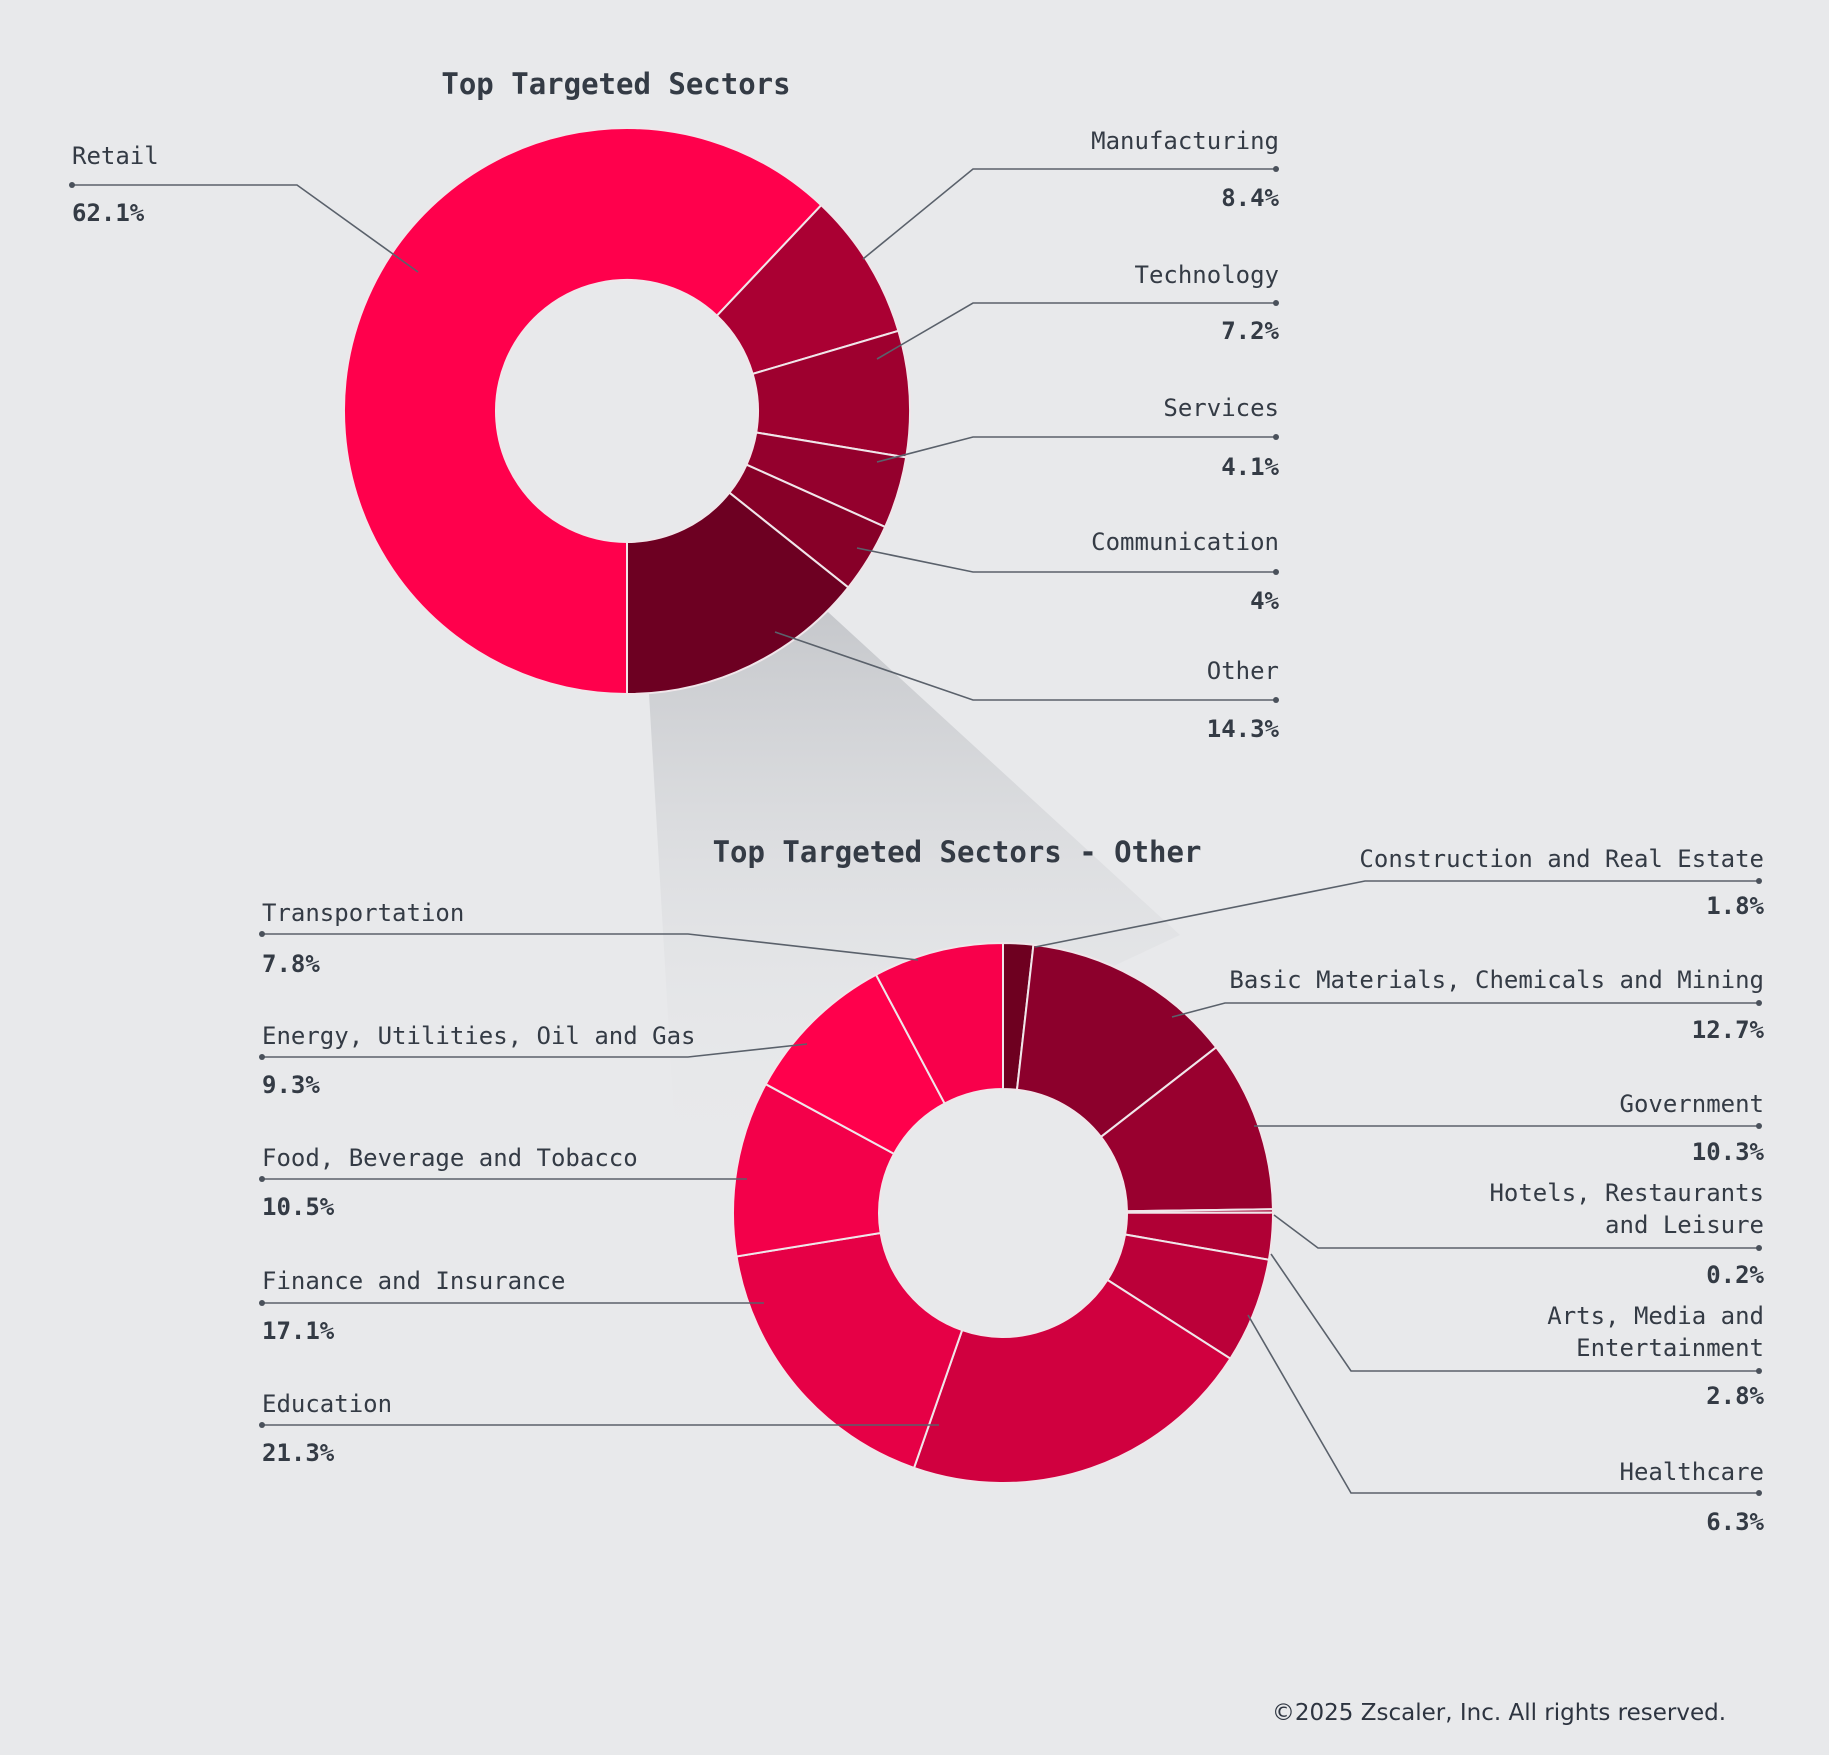  I want to click on other-label-healthcare: Healthcare, so click(1692, 1472).